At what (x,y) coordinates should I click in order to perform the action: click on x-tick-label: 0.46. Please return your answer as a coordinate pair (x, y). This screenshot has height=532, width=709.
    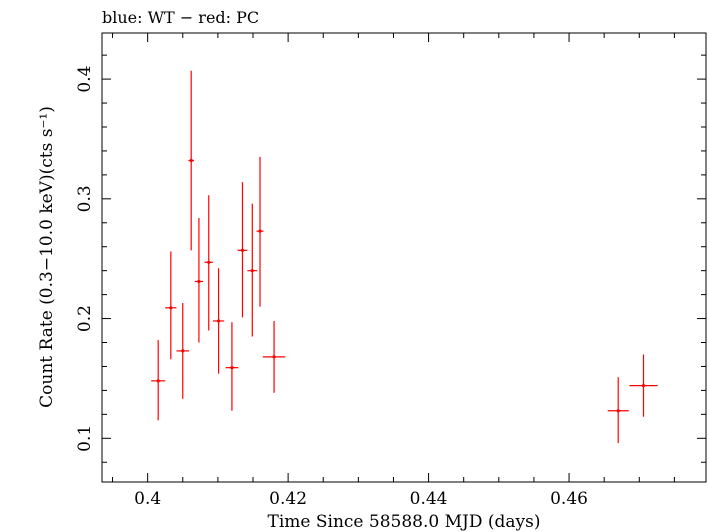
    Looking at the image, I should click on (569, 499).